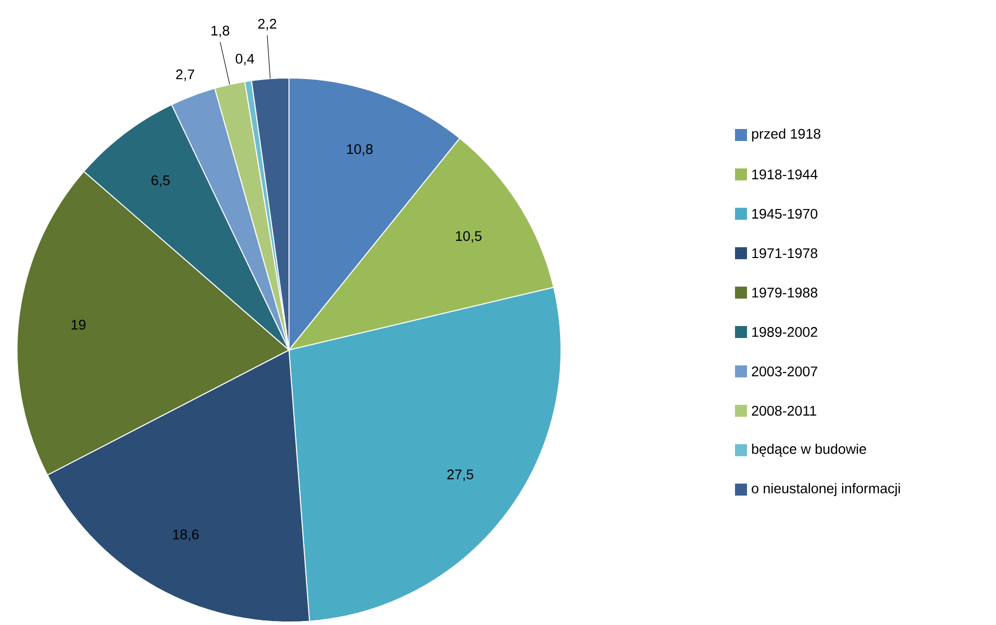 This screenshot has height=625, width=996. Describe the element at coordinates (460, 475) in the screenshot. I see `data-label: 27,5` at that location.